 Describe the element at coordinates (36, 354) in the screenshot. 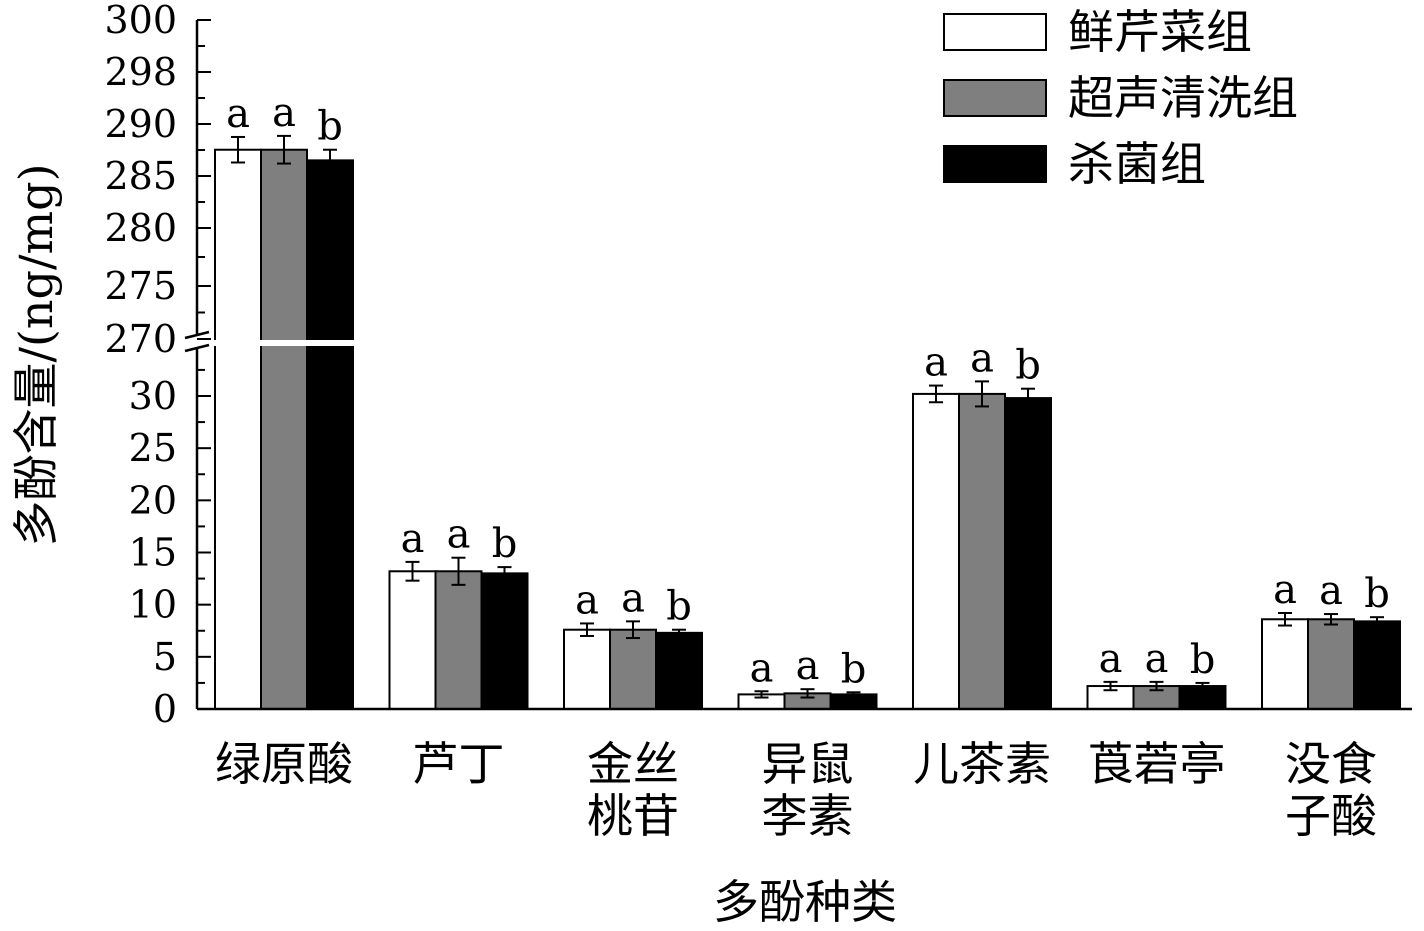

I see `y-axis-title: 多酚含量/(ng/mg)` at that location.